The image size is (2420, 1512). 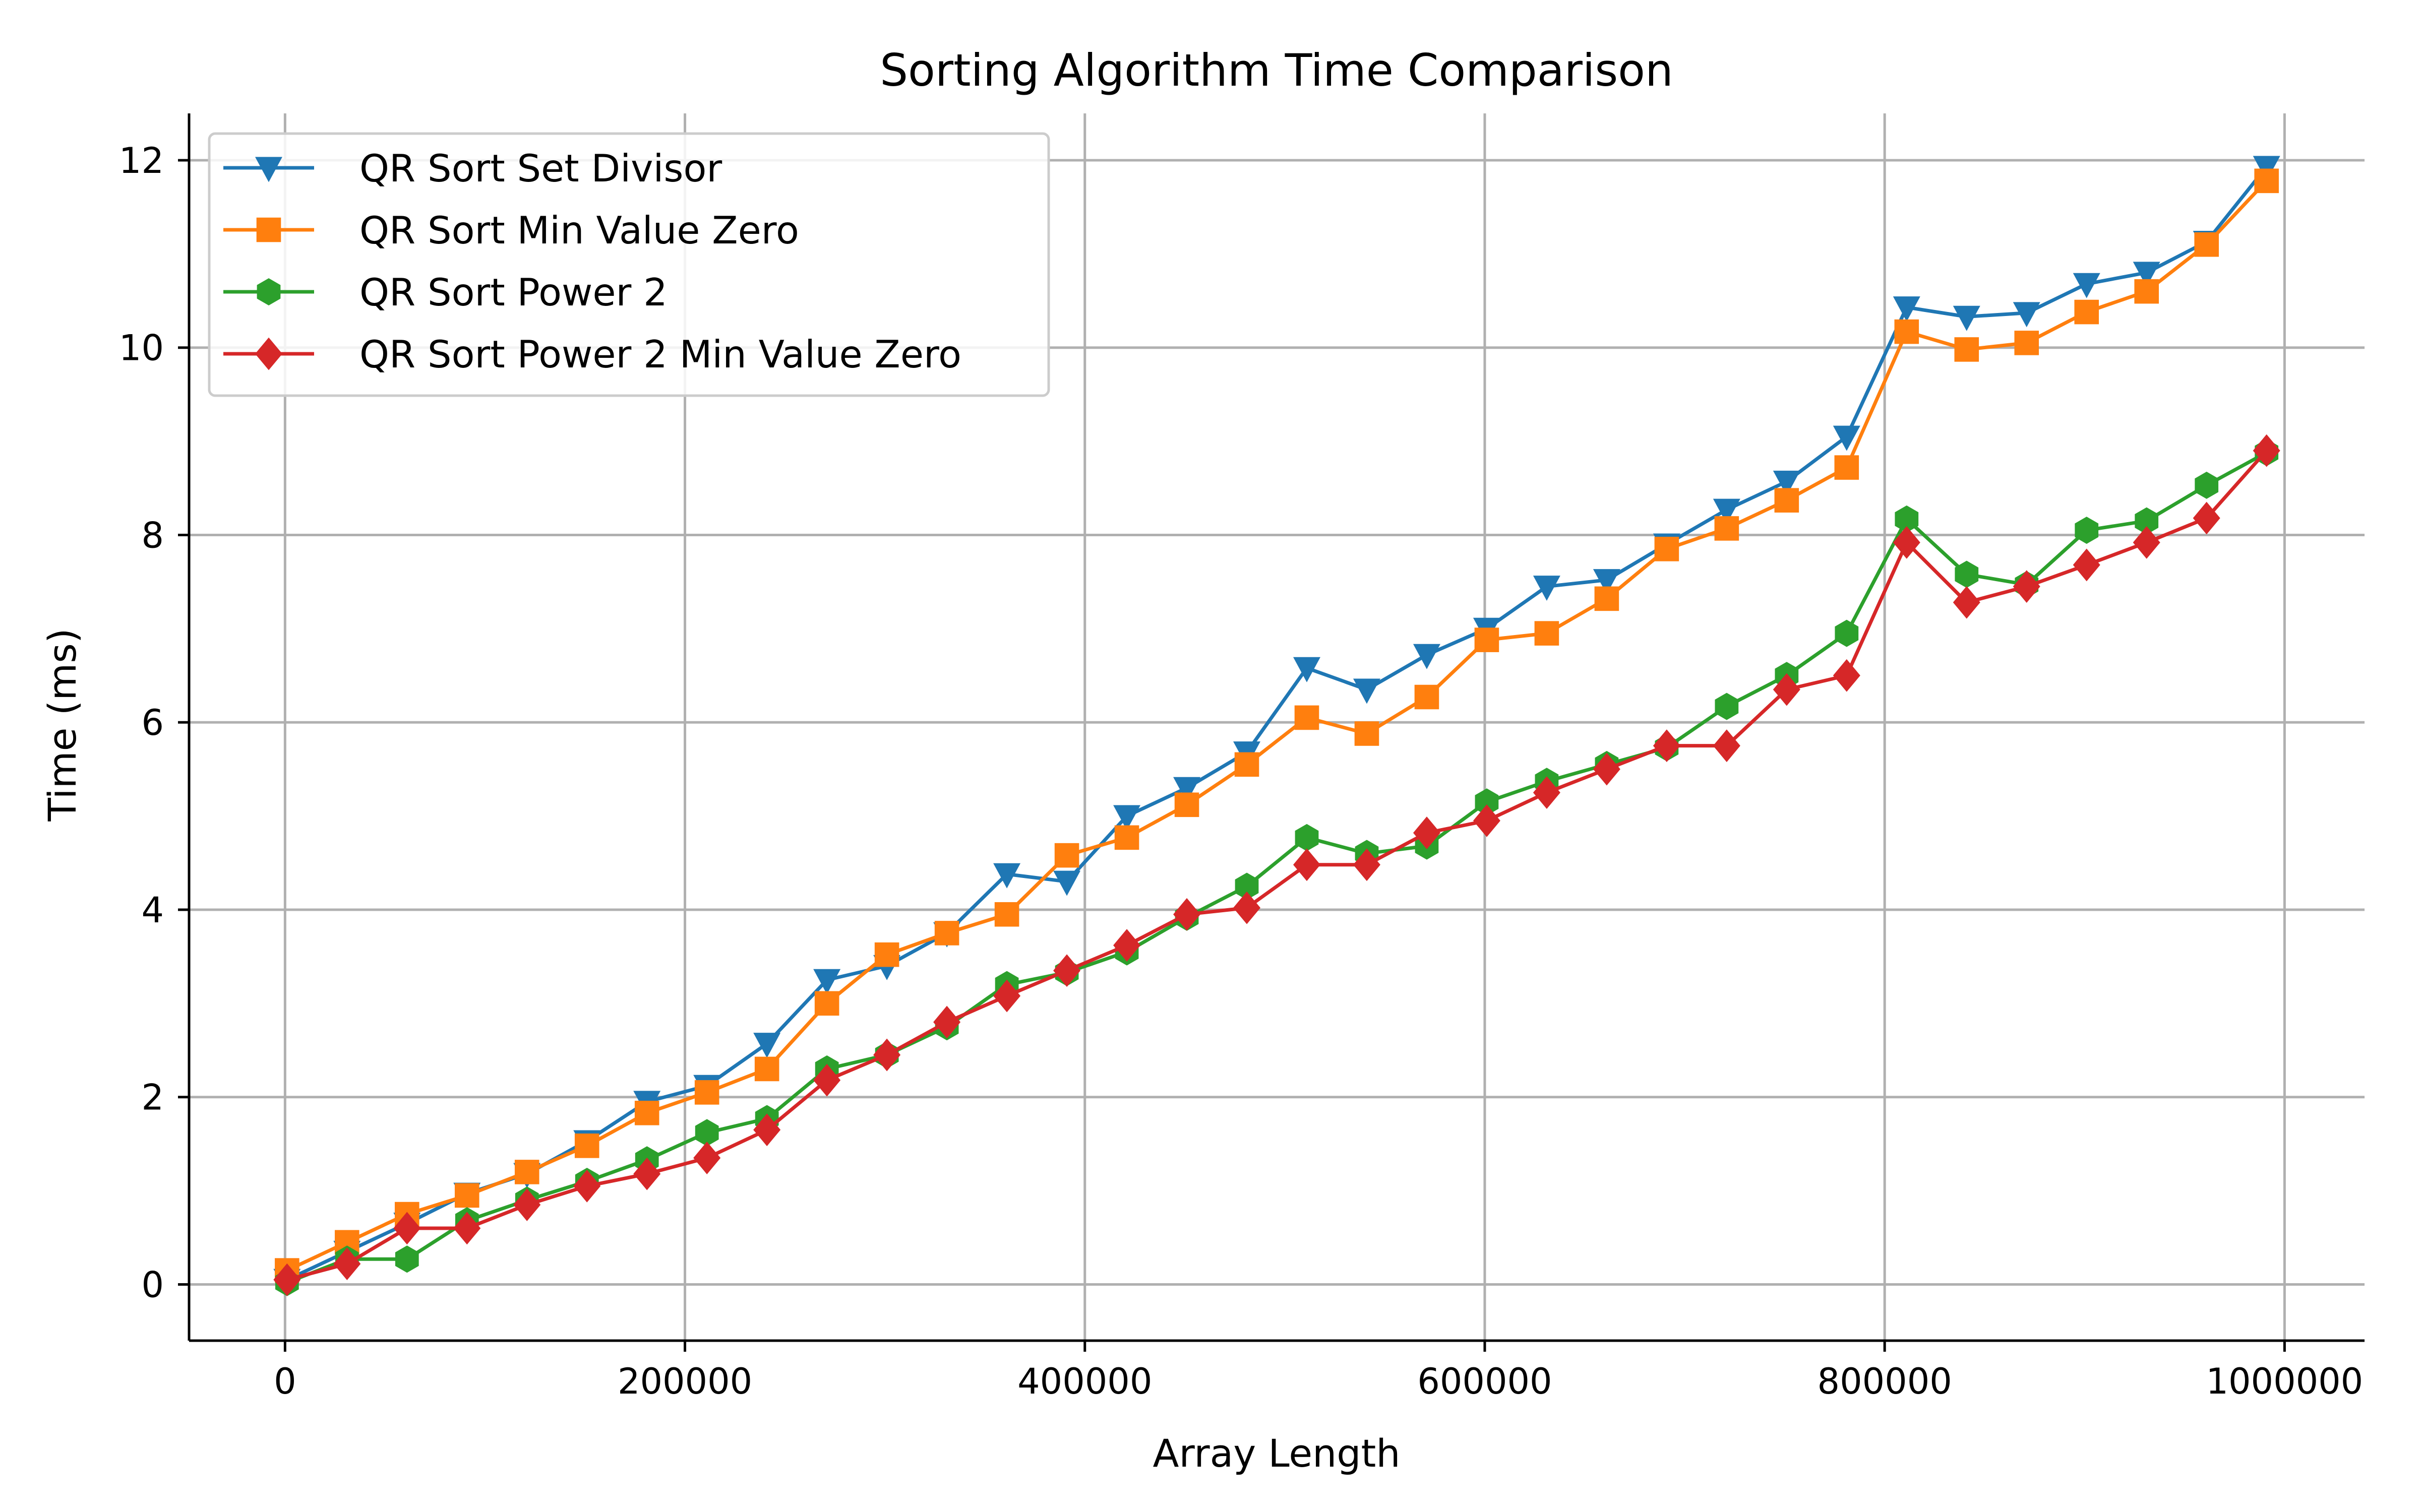 I want to click on legend-label: QR Sort Set Divisor, so click(x=540, y=168).